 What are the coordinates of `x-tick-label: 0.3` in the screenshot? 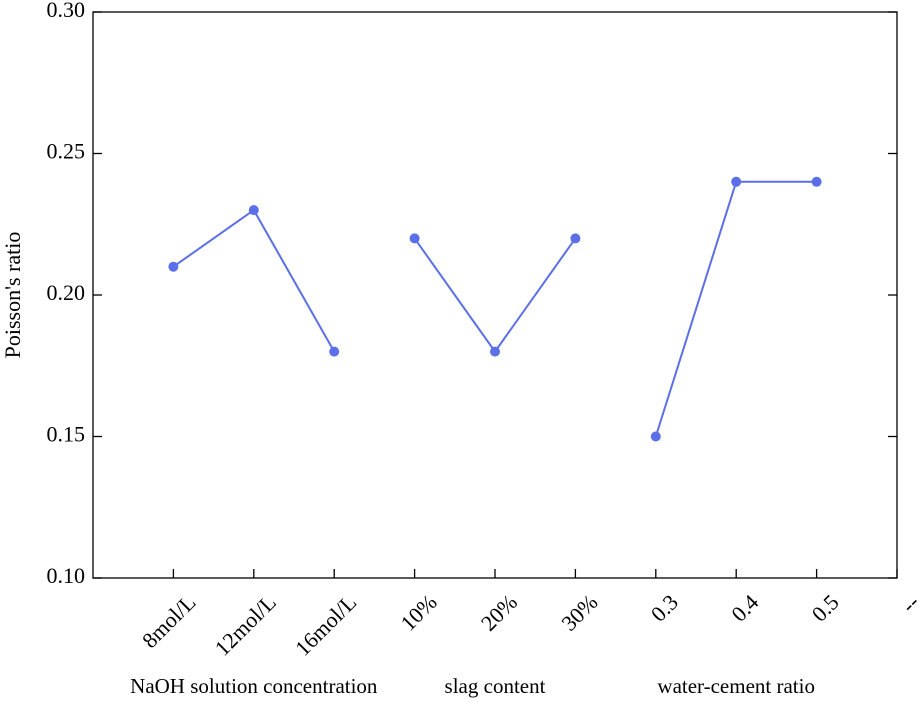 It's located at (664, 607).